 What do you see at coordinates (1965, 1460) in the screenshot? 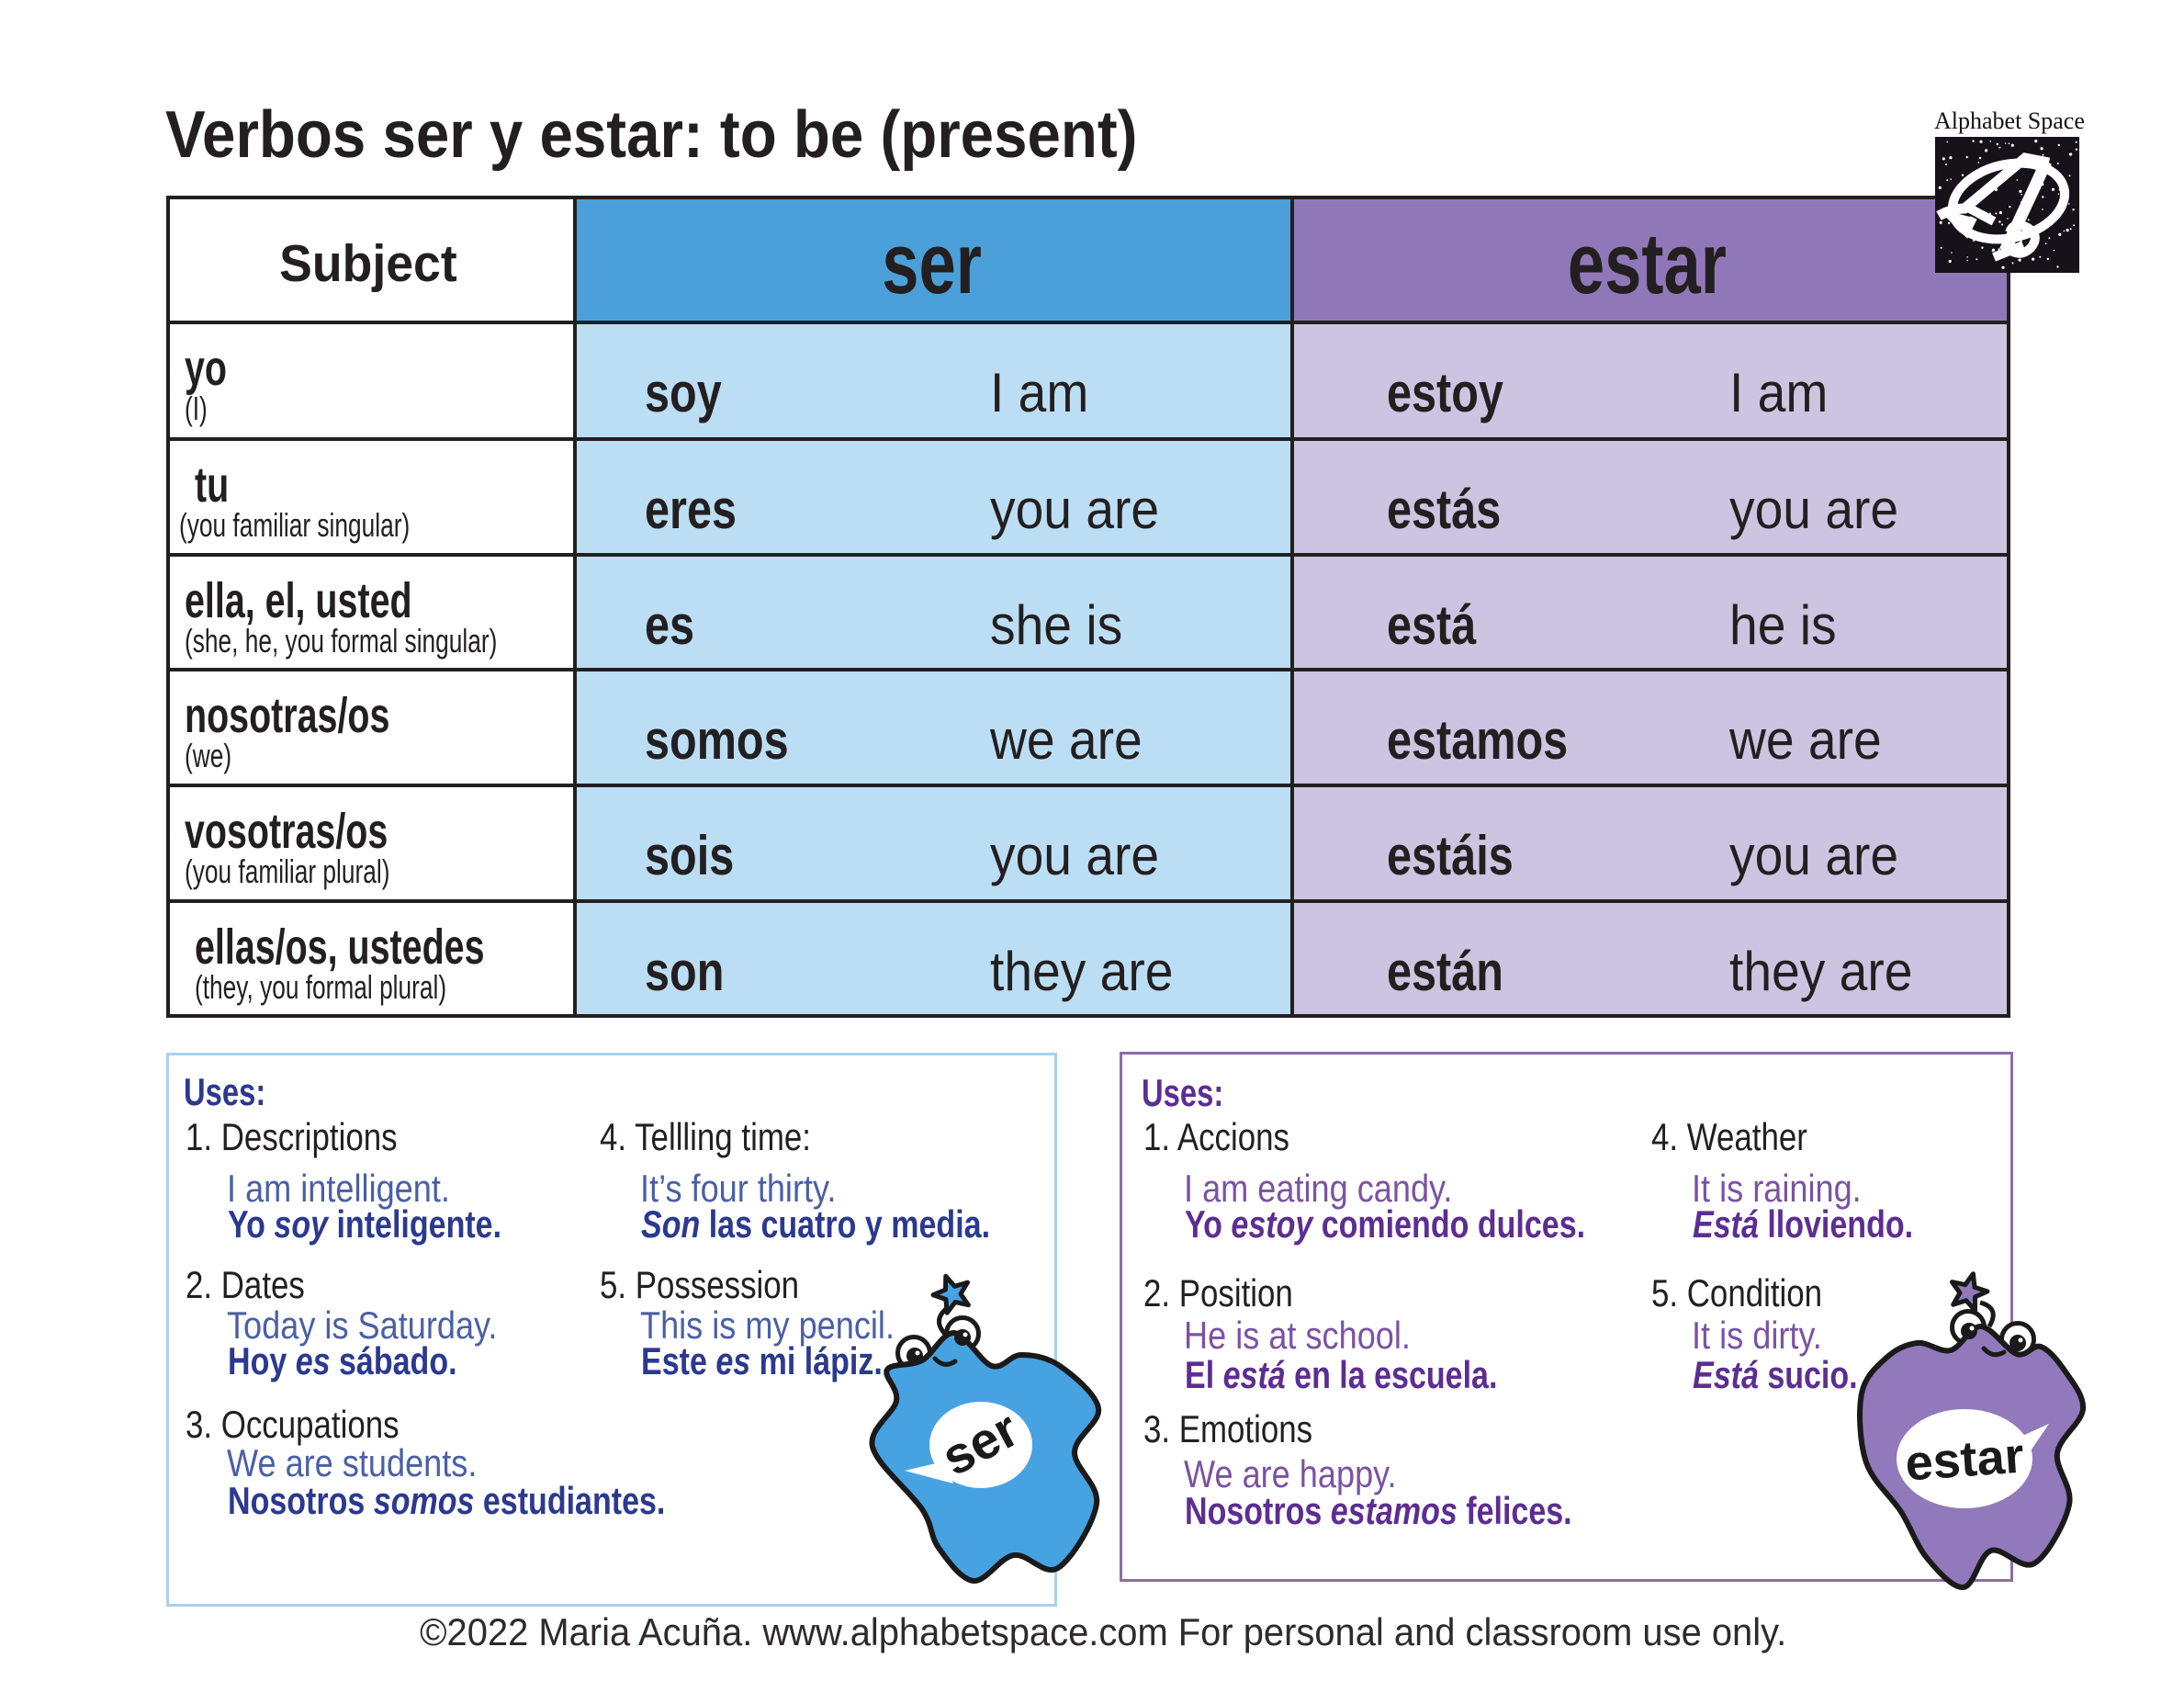
I see `svg-text: estar` at bounding box center [1965, 1460].